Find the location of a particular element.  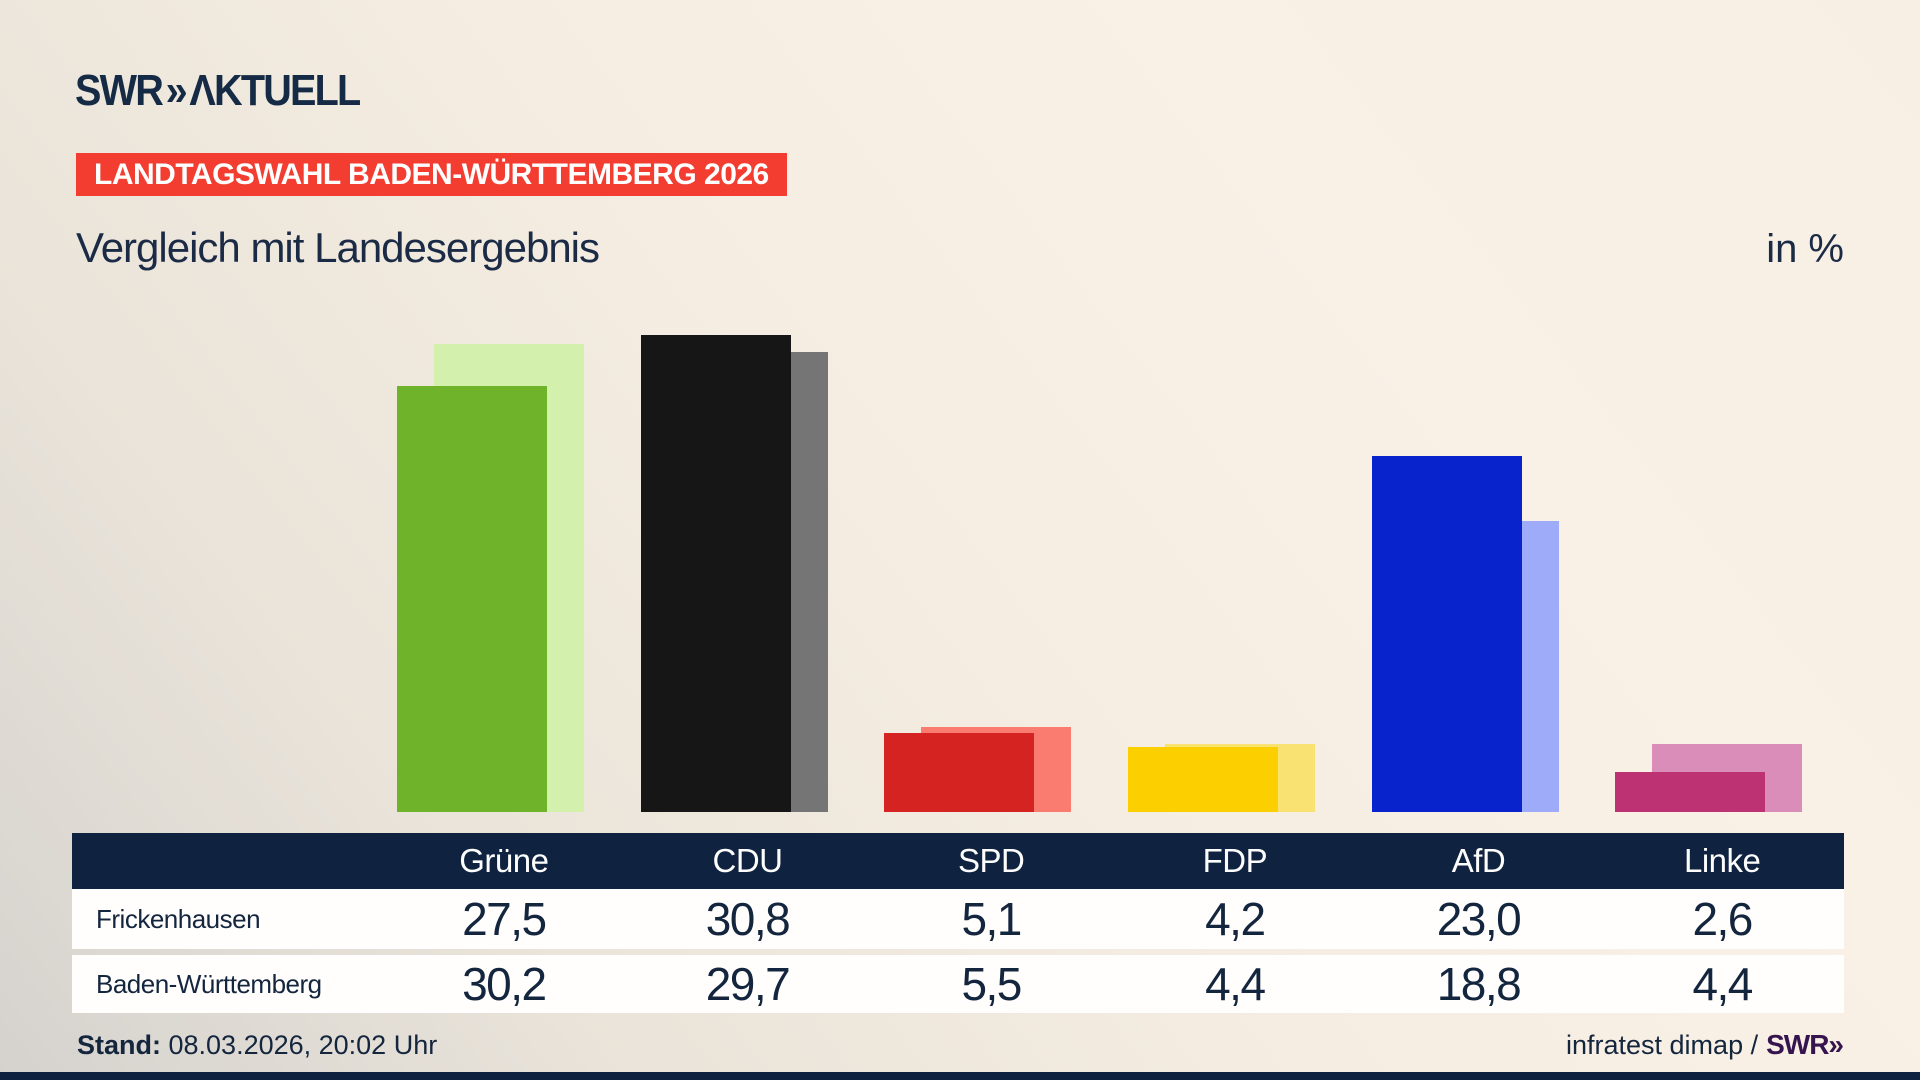

double-chevron-icon: » is located at coordinates (176, 90).